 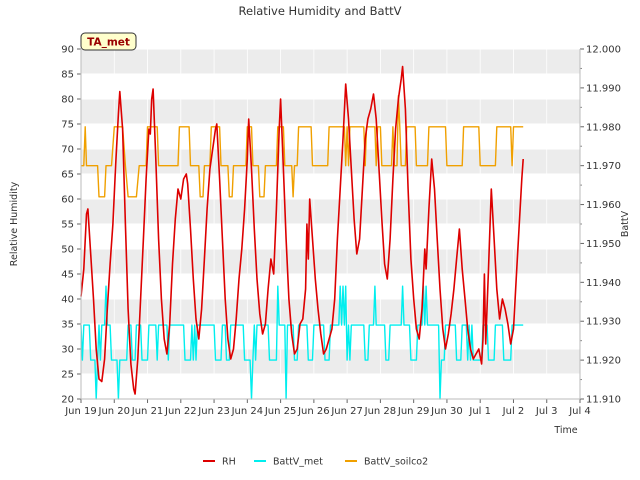 I want to click on y-tick-label: 35, so click(x=67, y=325).